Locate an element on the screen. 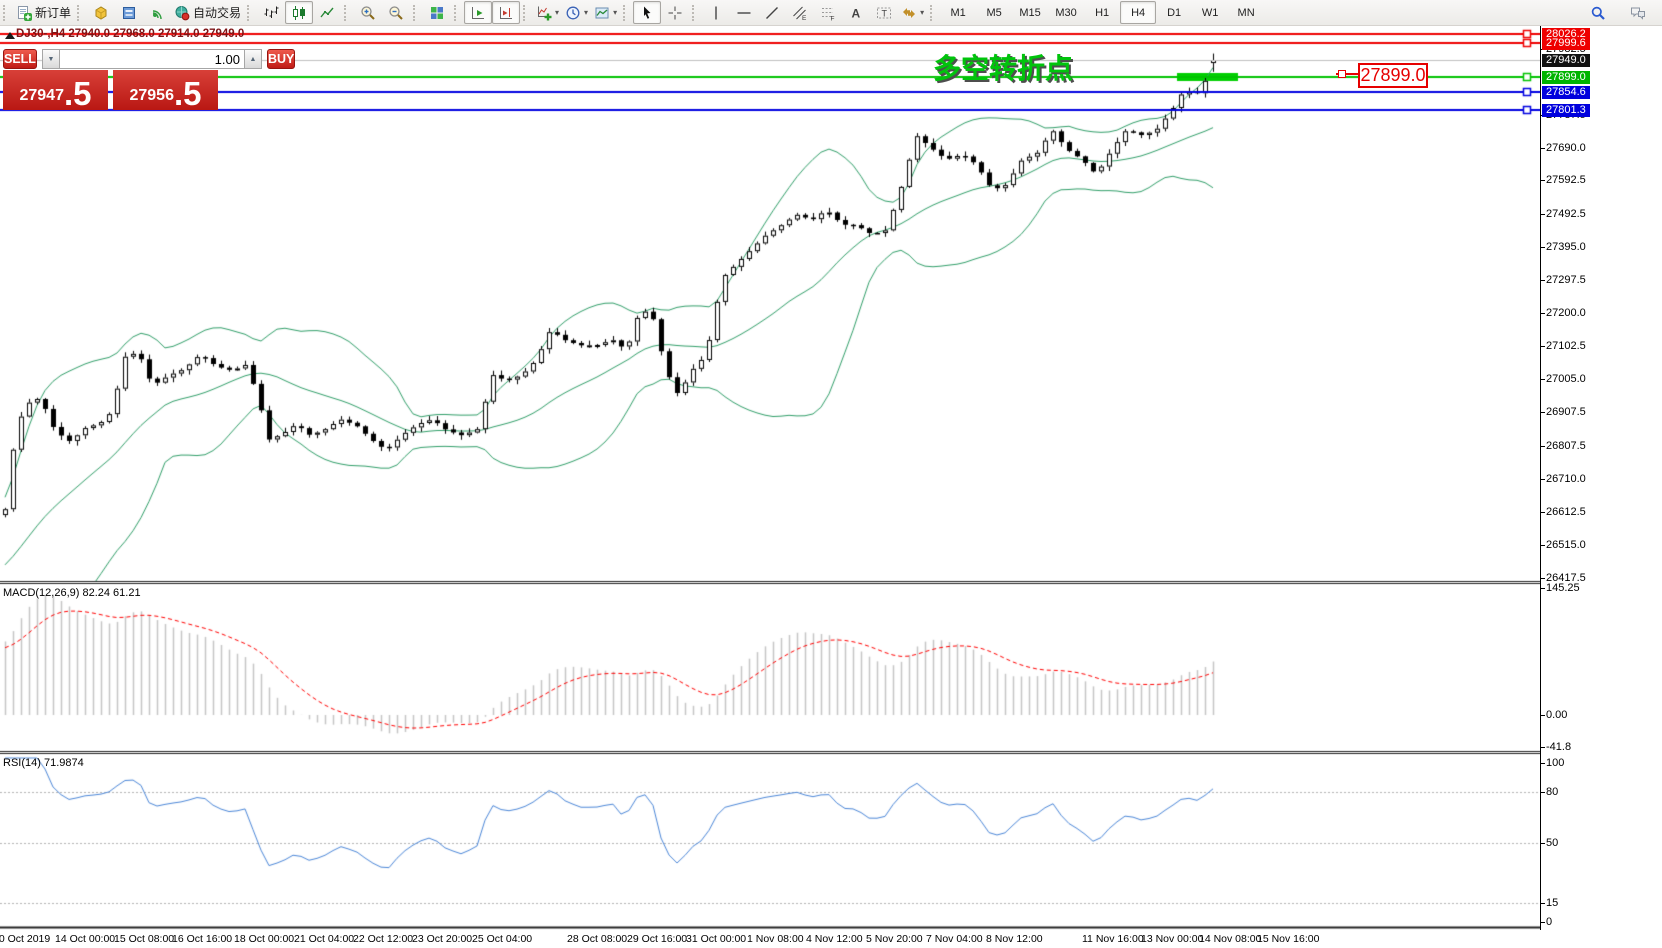 Image resolution: width=1662 pixels, height=948 pixels. autotrading-button: 自动交易 is located at coordinates (207, 12).